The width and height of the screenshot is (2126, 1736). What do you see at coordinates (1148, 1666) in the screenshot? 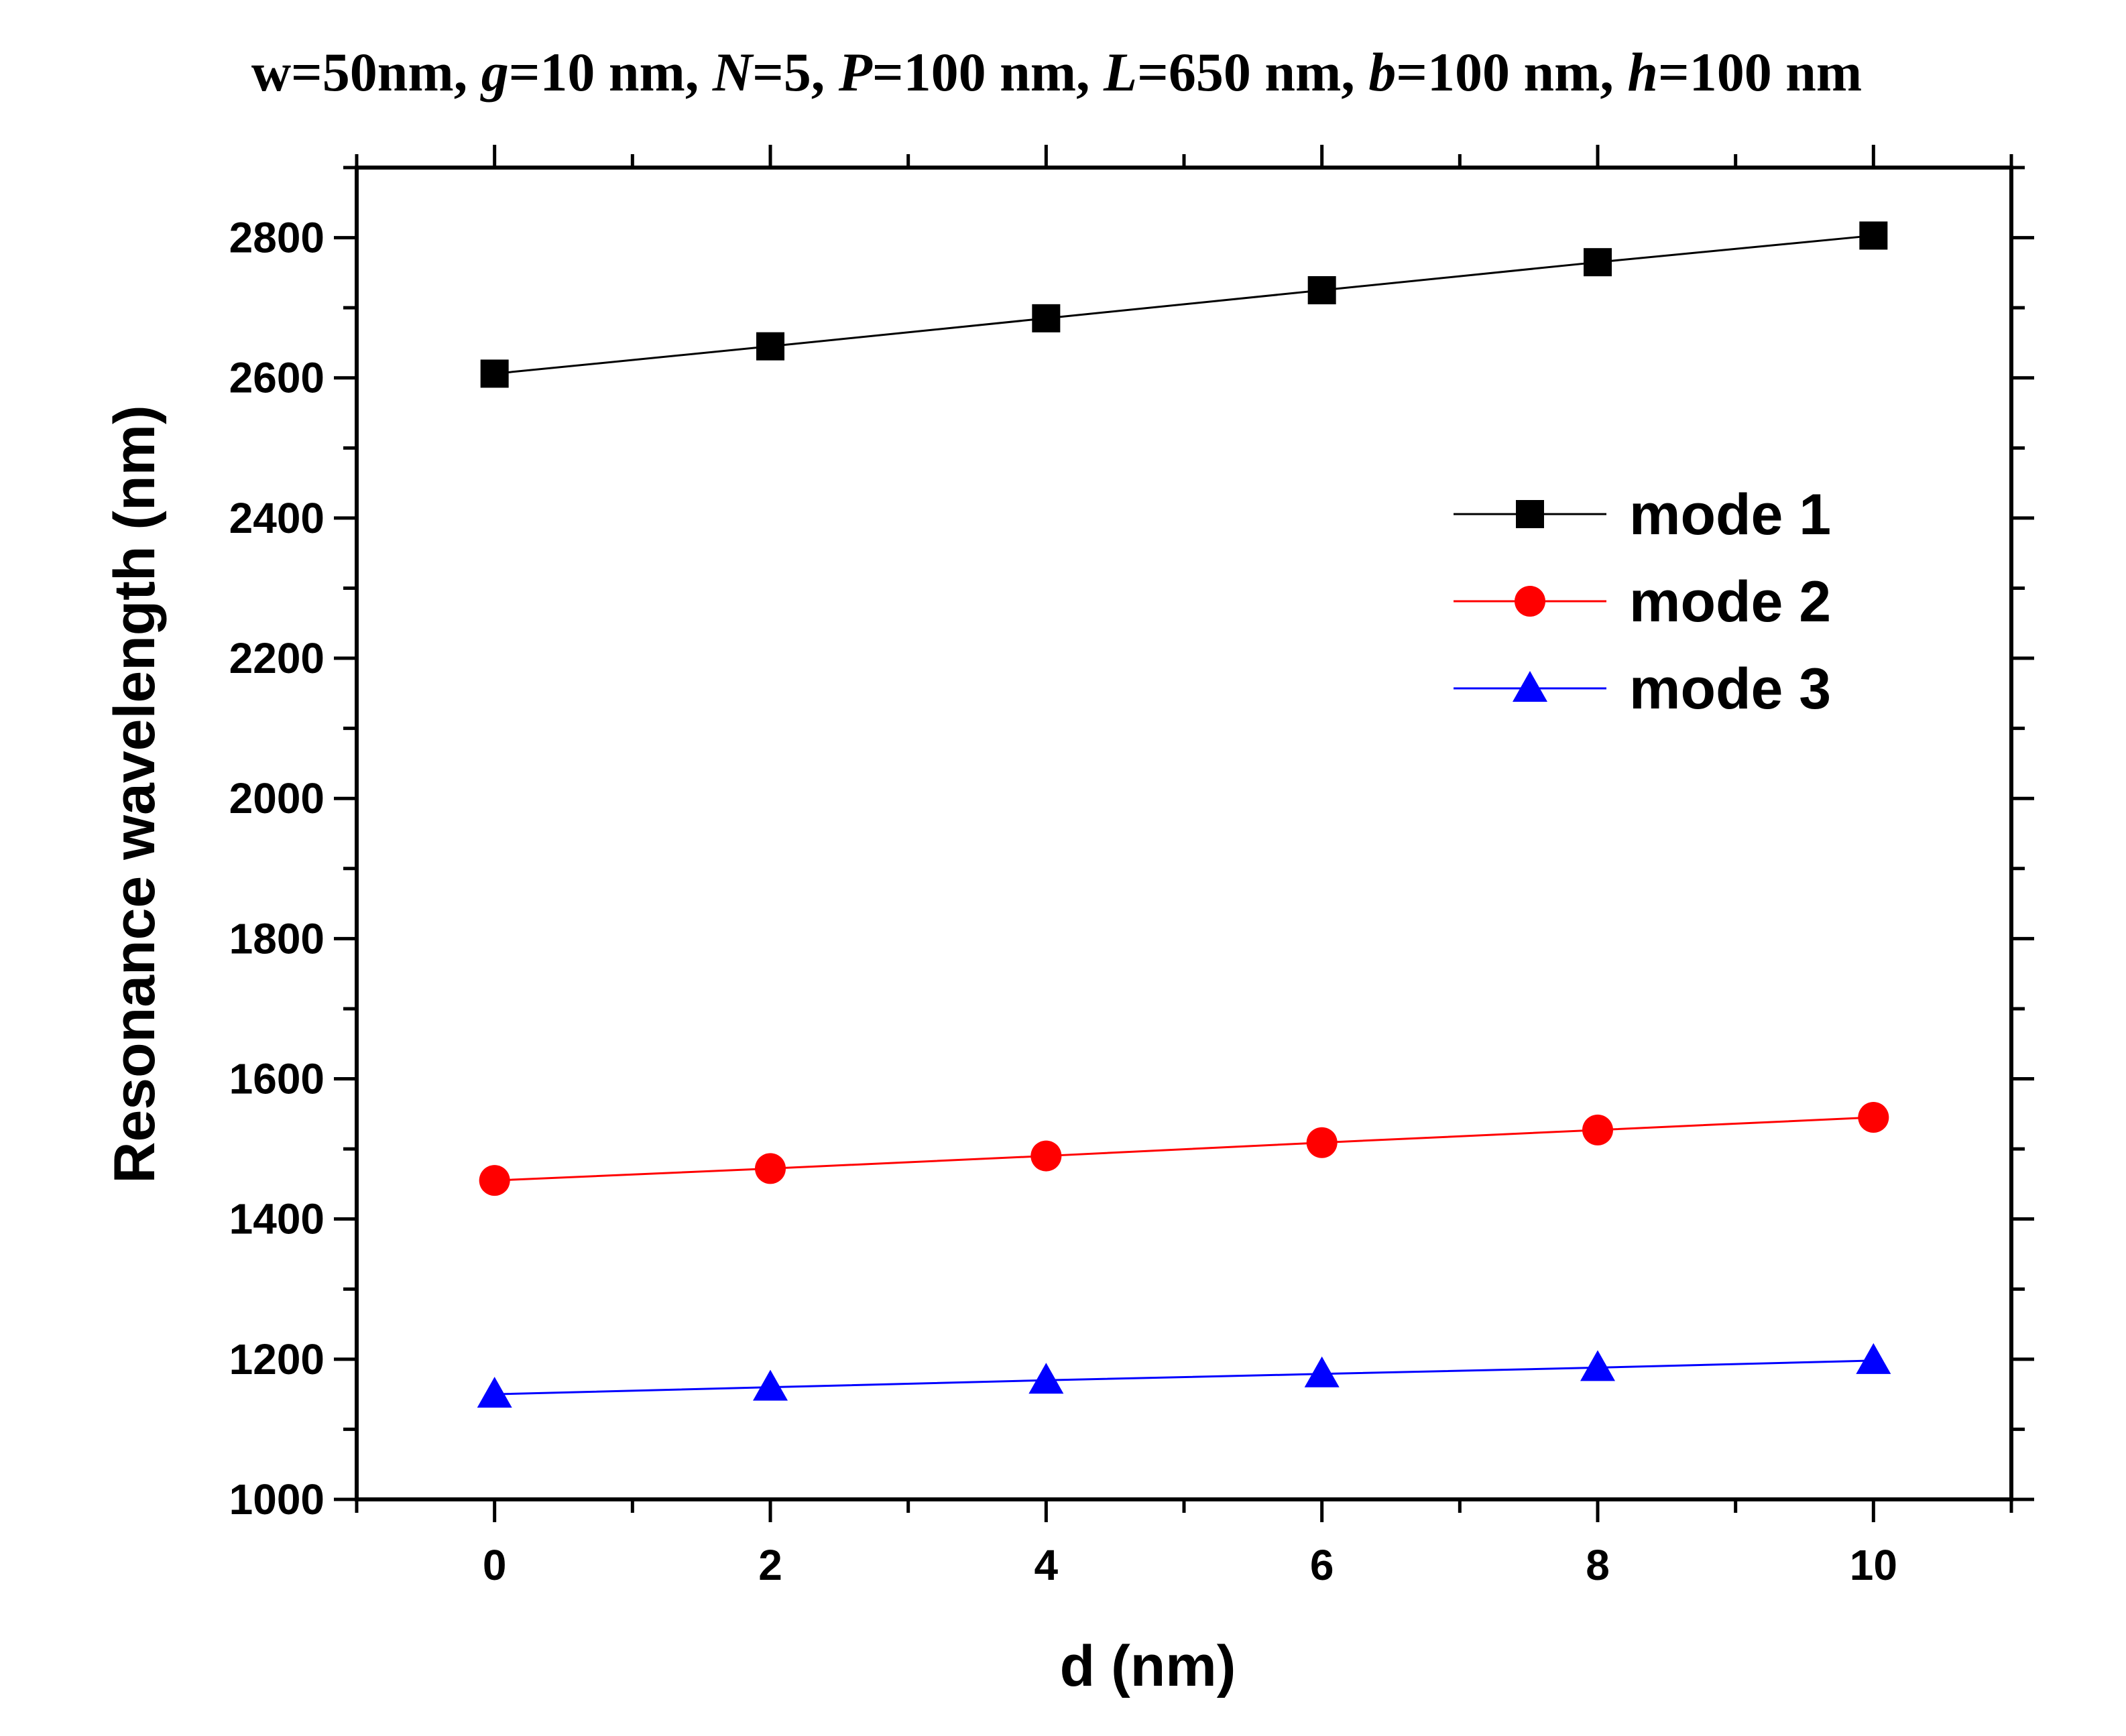
I see `x-axis-label: d (nm)` at bounding box center [1148, 1666].